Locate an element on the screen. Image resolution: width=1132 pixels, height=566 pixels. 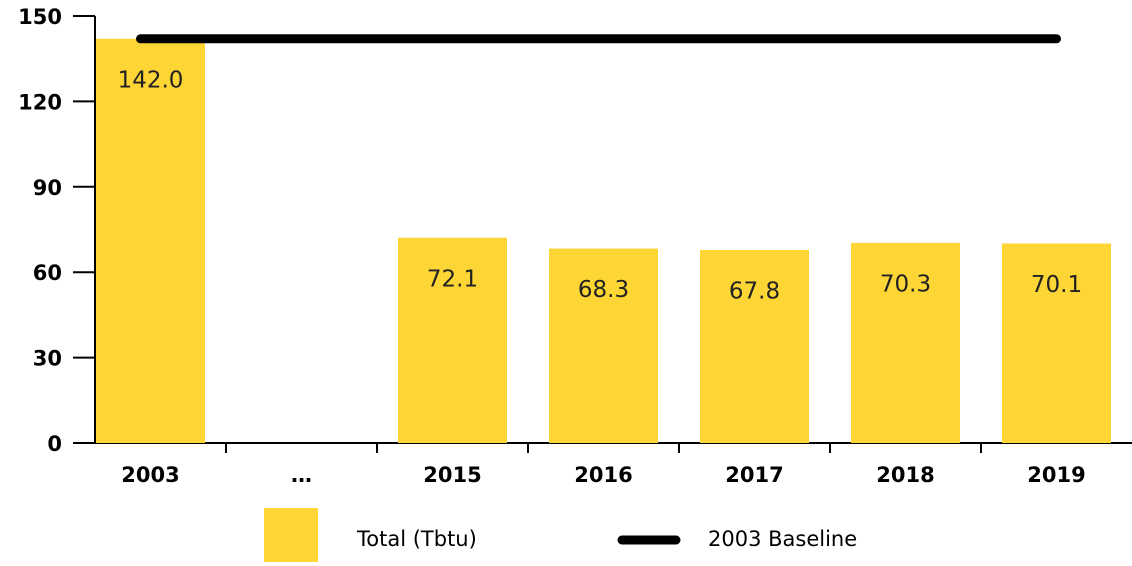
legend-swatch is located at coordinates (291, 535).